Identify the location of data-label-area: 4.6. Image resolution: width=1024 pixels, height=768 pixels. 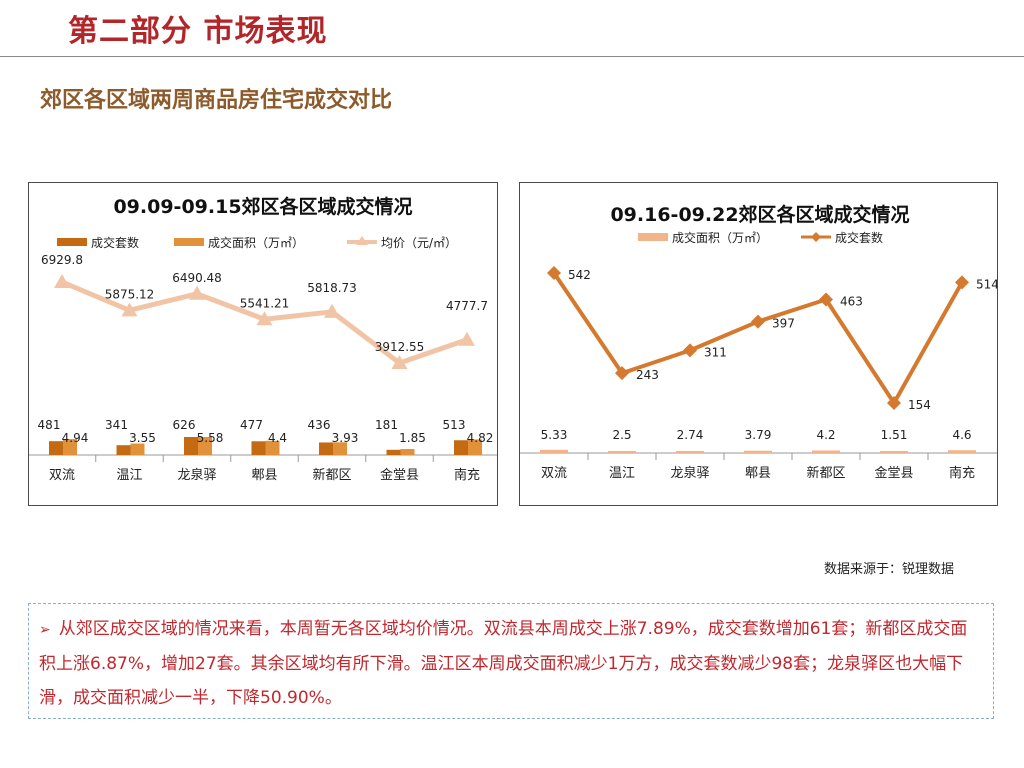
(961, 435).